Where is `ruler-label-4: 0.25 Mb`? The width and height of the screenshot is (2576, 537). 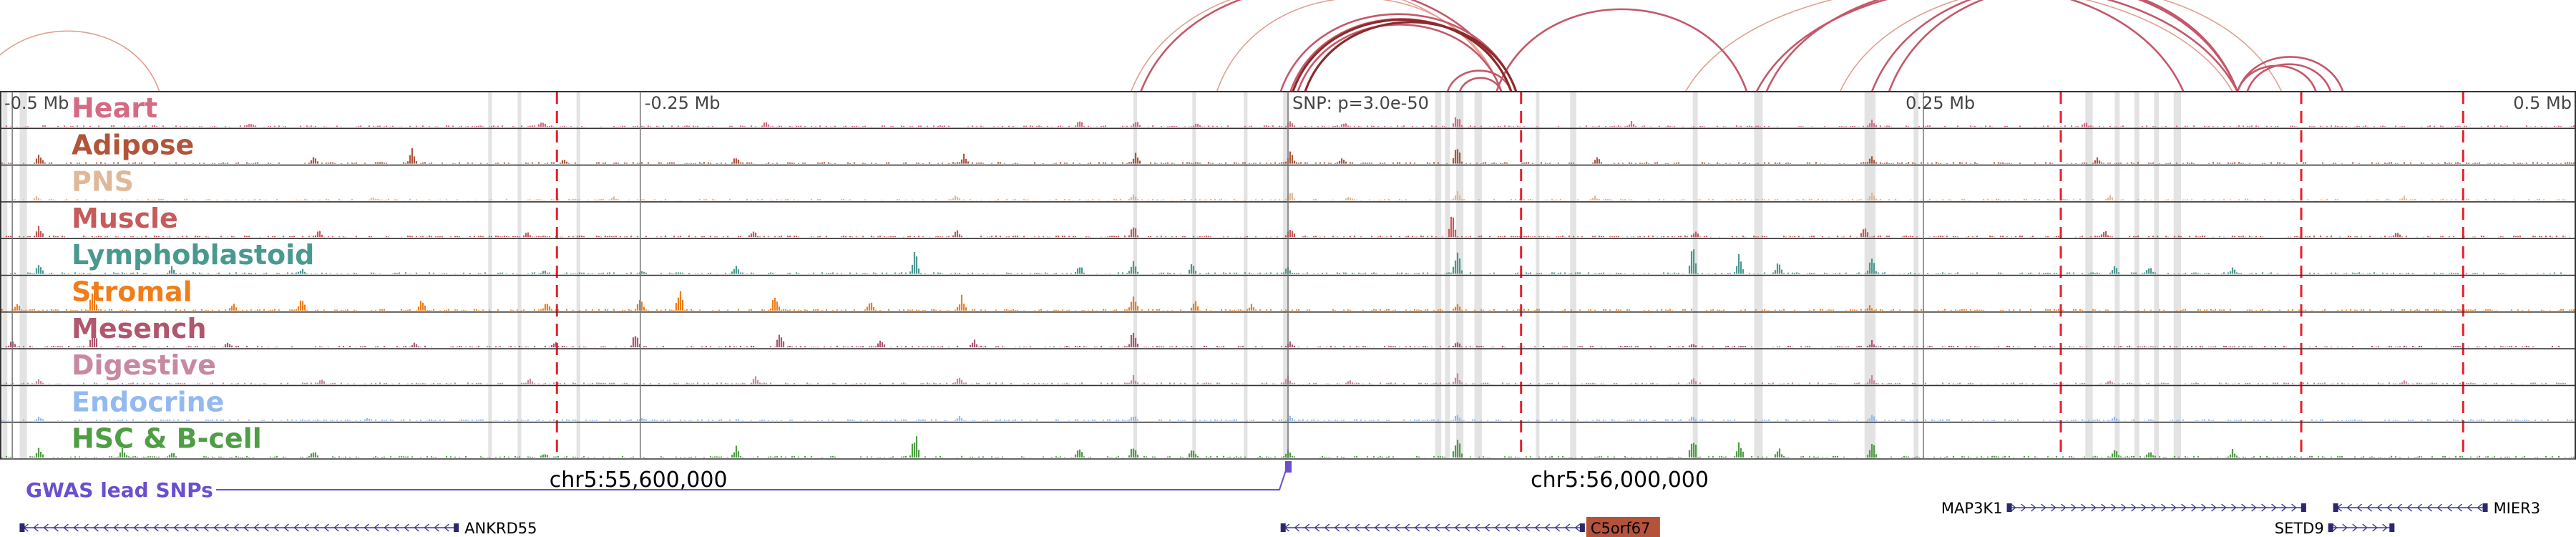
ruler-label-4: 0.25 Mb is located at coordinates (1940, 103).